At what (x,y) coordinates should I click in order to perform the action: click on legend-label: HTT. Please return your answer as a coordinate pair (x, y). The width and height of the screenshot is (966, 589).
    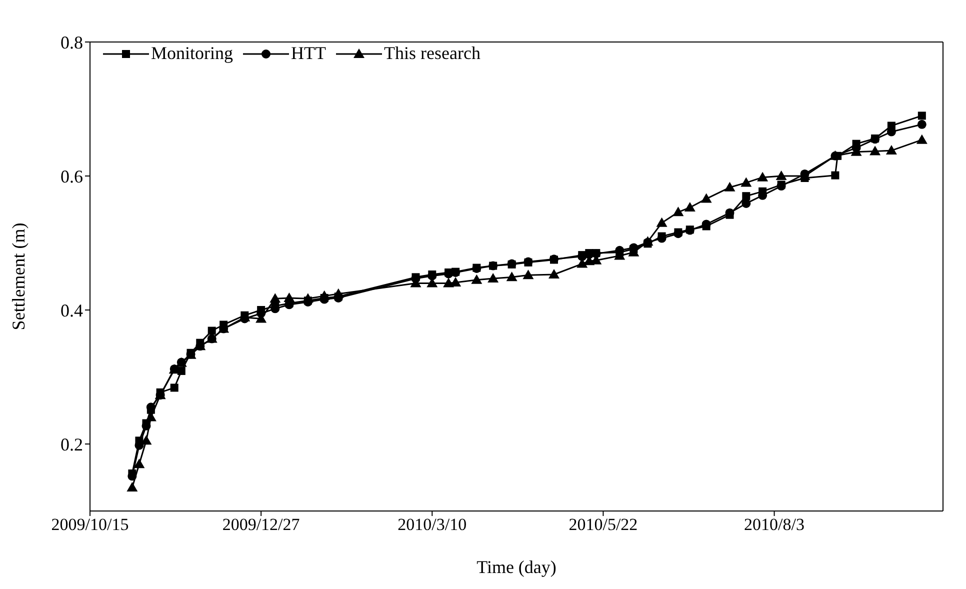
    Looking at the image, I should click on (308, 53).